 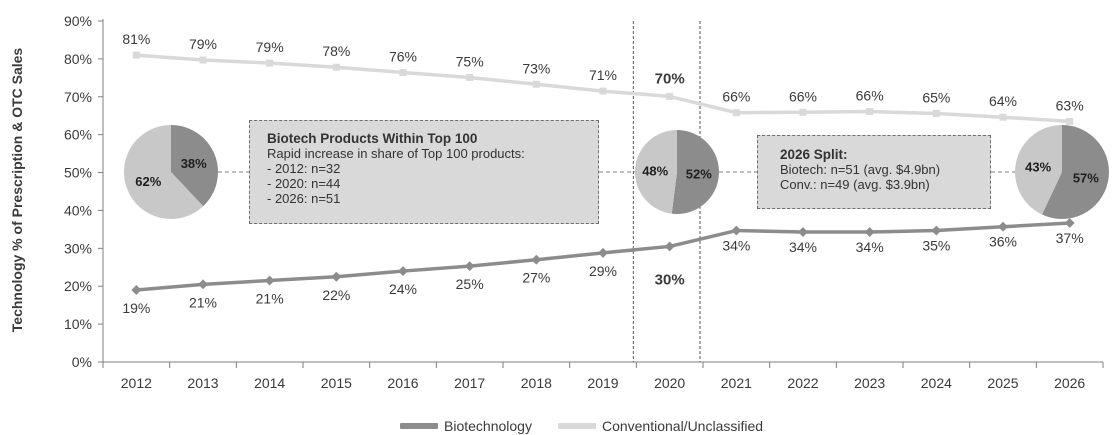 I want to click on biotech-annotation-line: - 2026: n=51, so click(x=304, y=198).